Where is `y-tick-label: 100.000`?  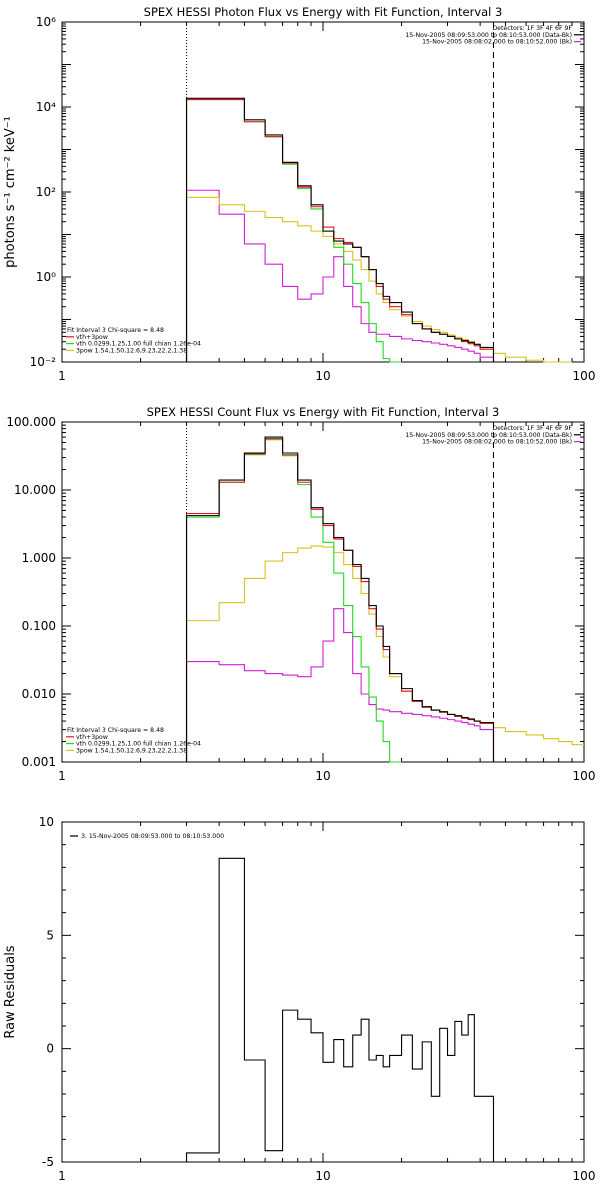
y-tick-label: 100.000 is located at coordinates (31, 422).